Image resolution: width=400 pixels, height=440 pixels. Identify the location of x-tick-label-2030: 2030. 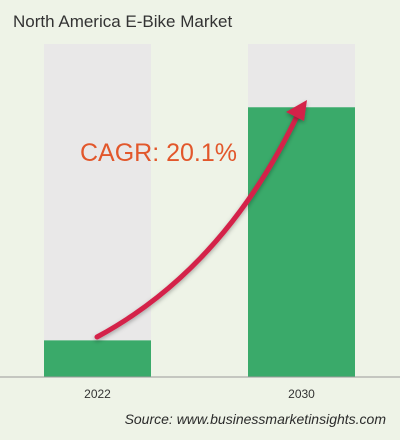
(301, 394).